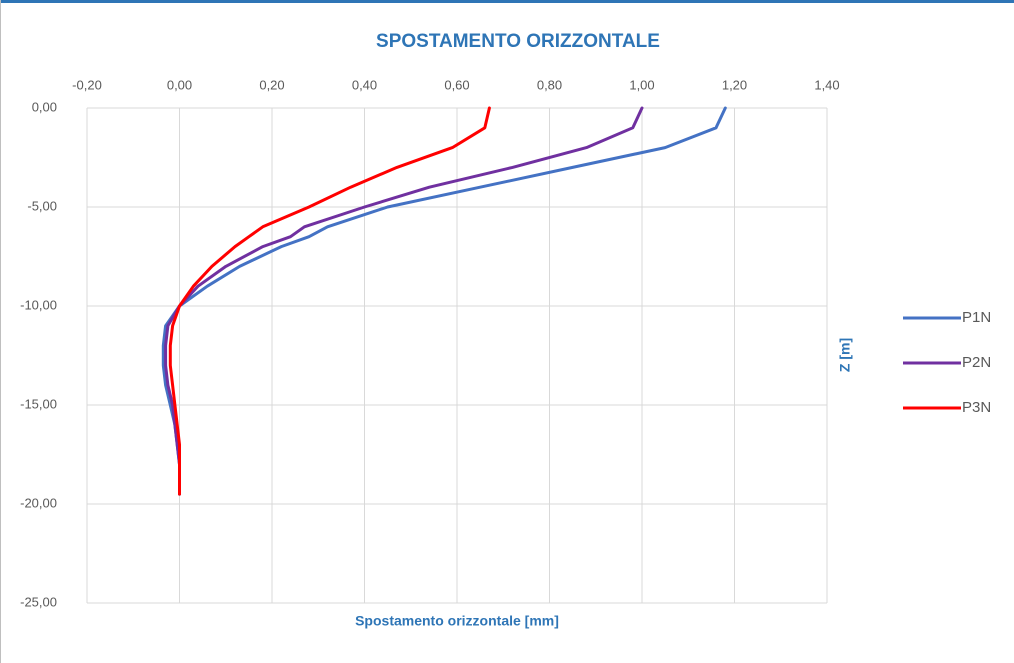 The width and height of the screenshot is (1014, 663). What do you see at coordinates (0, 331) in the screenshot?
I see `left-border` at bounding box center [0, 331].